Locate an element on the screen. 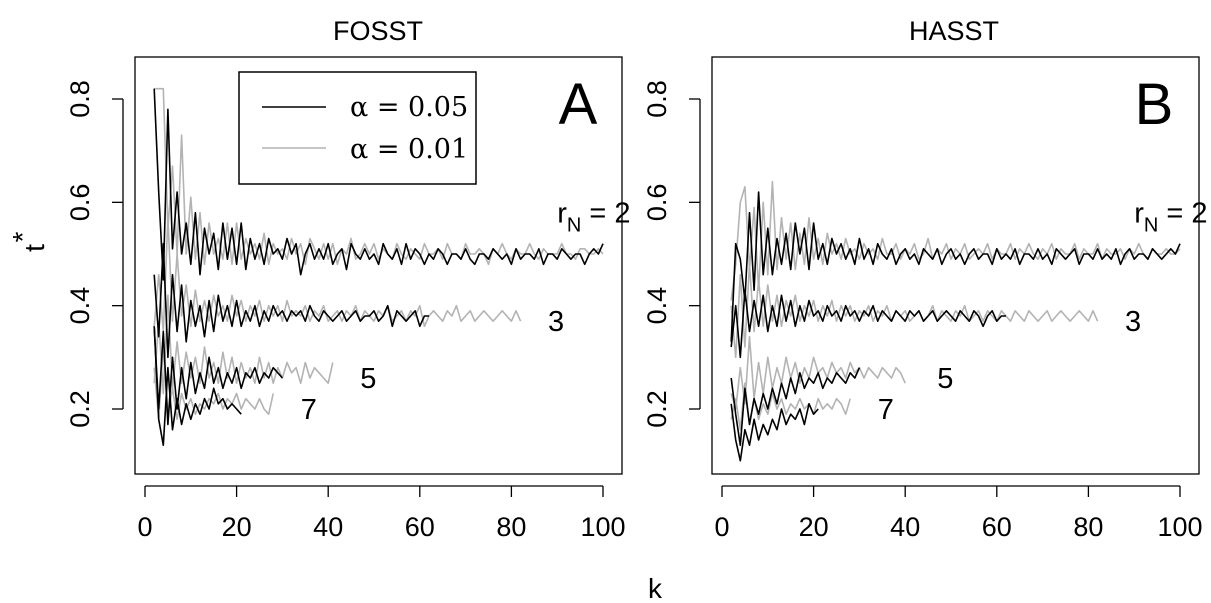  panel-b-annotations: rN = 2 3 5 7 is located at coordinates (1043, 312).